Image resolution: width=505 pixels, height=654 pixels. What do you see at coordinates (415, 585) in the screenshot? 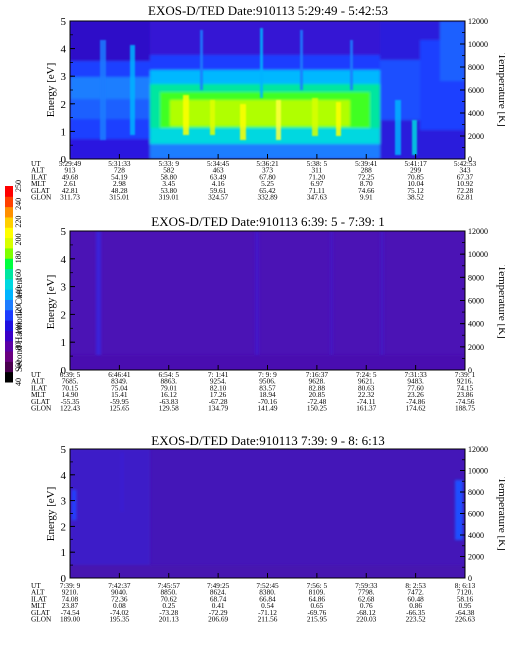
I see `orbit-cell: 8: 2:53` at bounding box center [415, 585].